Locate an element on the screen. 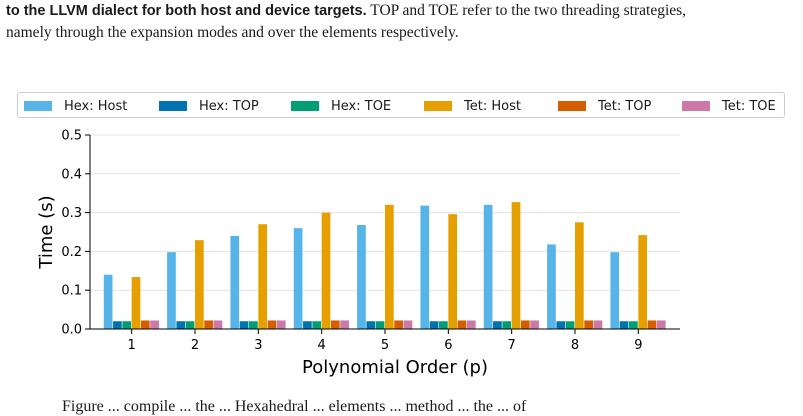 The image size is (803, 416). y-tick-label: 0.2 is located at coordinates (71, 252).